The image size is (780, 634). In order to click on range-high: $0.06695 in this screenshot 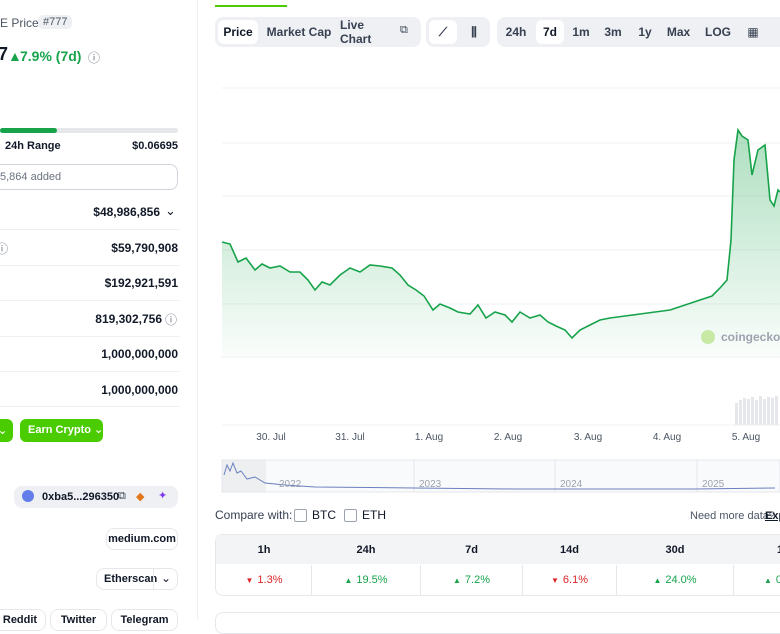, I will do `click(155, 146)`.